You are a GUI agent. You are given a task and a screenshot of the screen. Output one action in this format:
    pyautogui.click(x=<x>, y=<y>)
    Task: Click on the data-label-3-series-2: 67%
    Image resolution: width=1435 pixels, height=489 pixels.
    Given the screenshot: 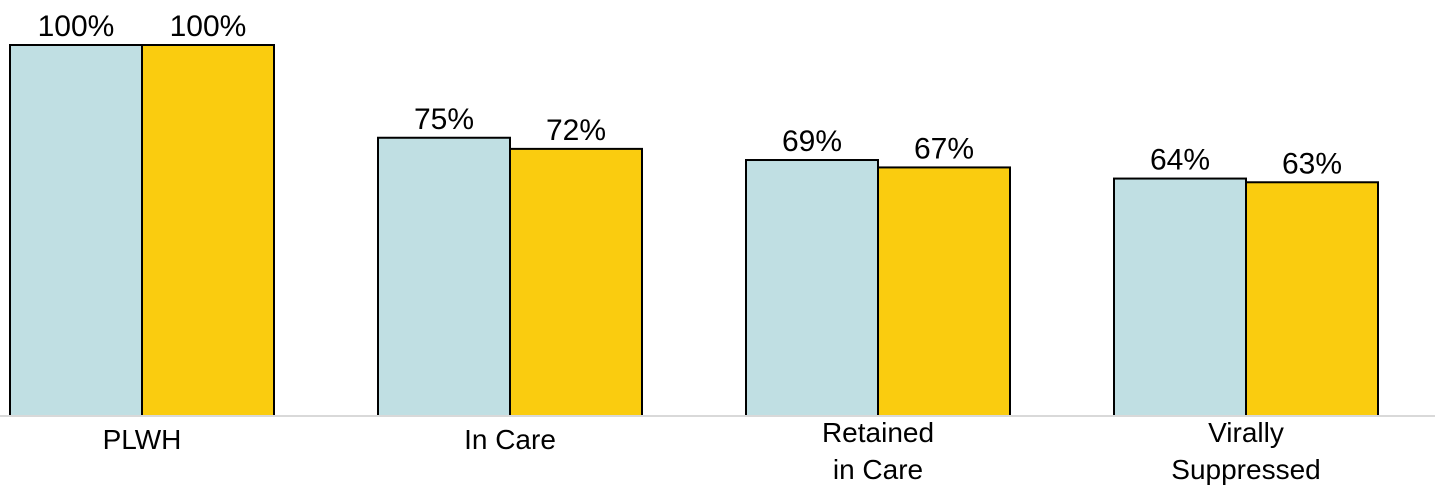 What is the action you would take?
    pyautogui.click(x=944, y=148)
    